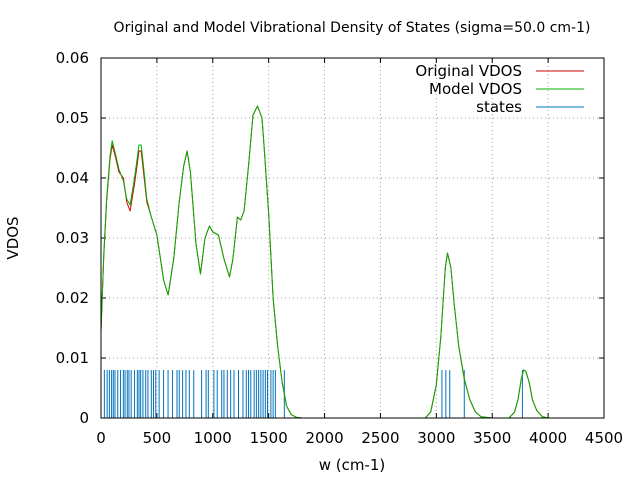 The width and height of the screenshot is (640, 480). I want to click on y-axis-tick-labels: 0 0.01 0.02 0.03 0.04 0.05 0.06, so click(72, 238).